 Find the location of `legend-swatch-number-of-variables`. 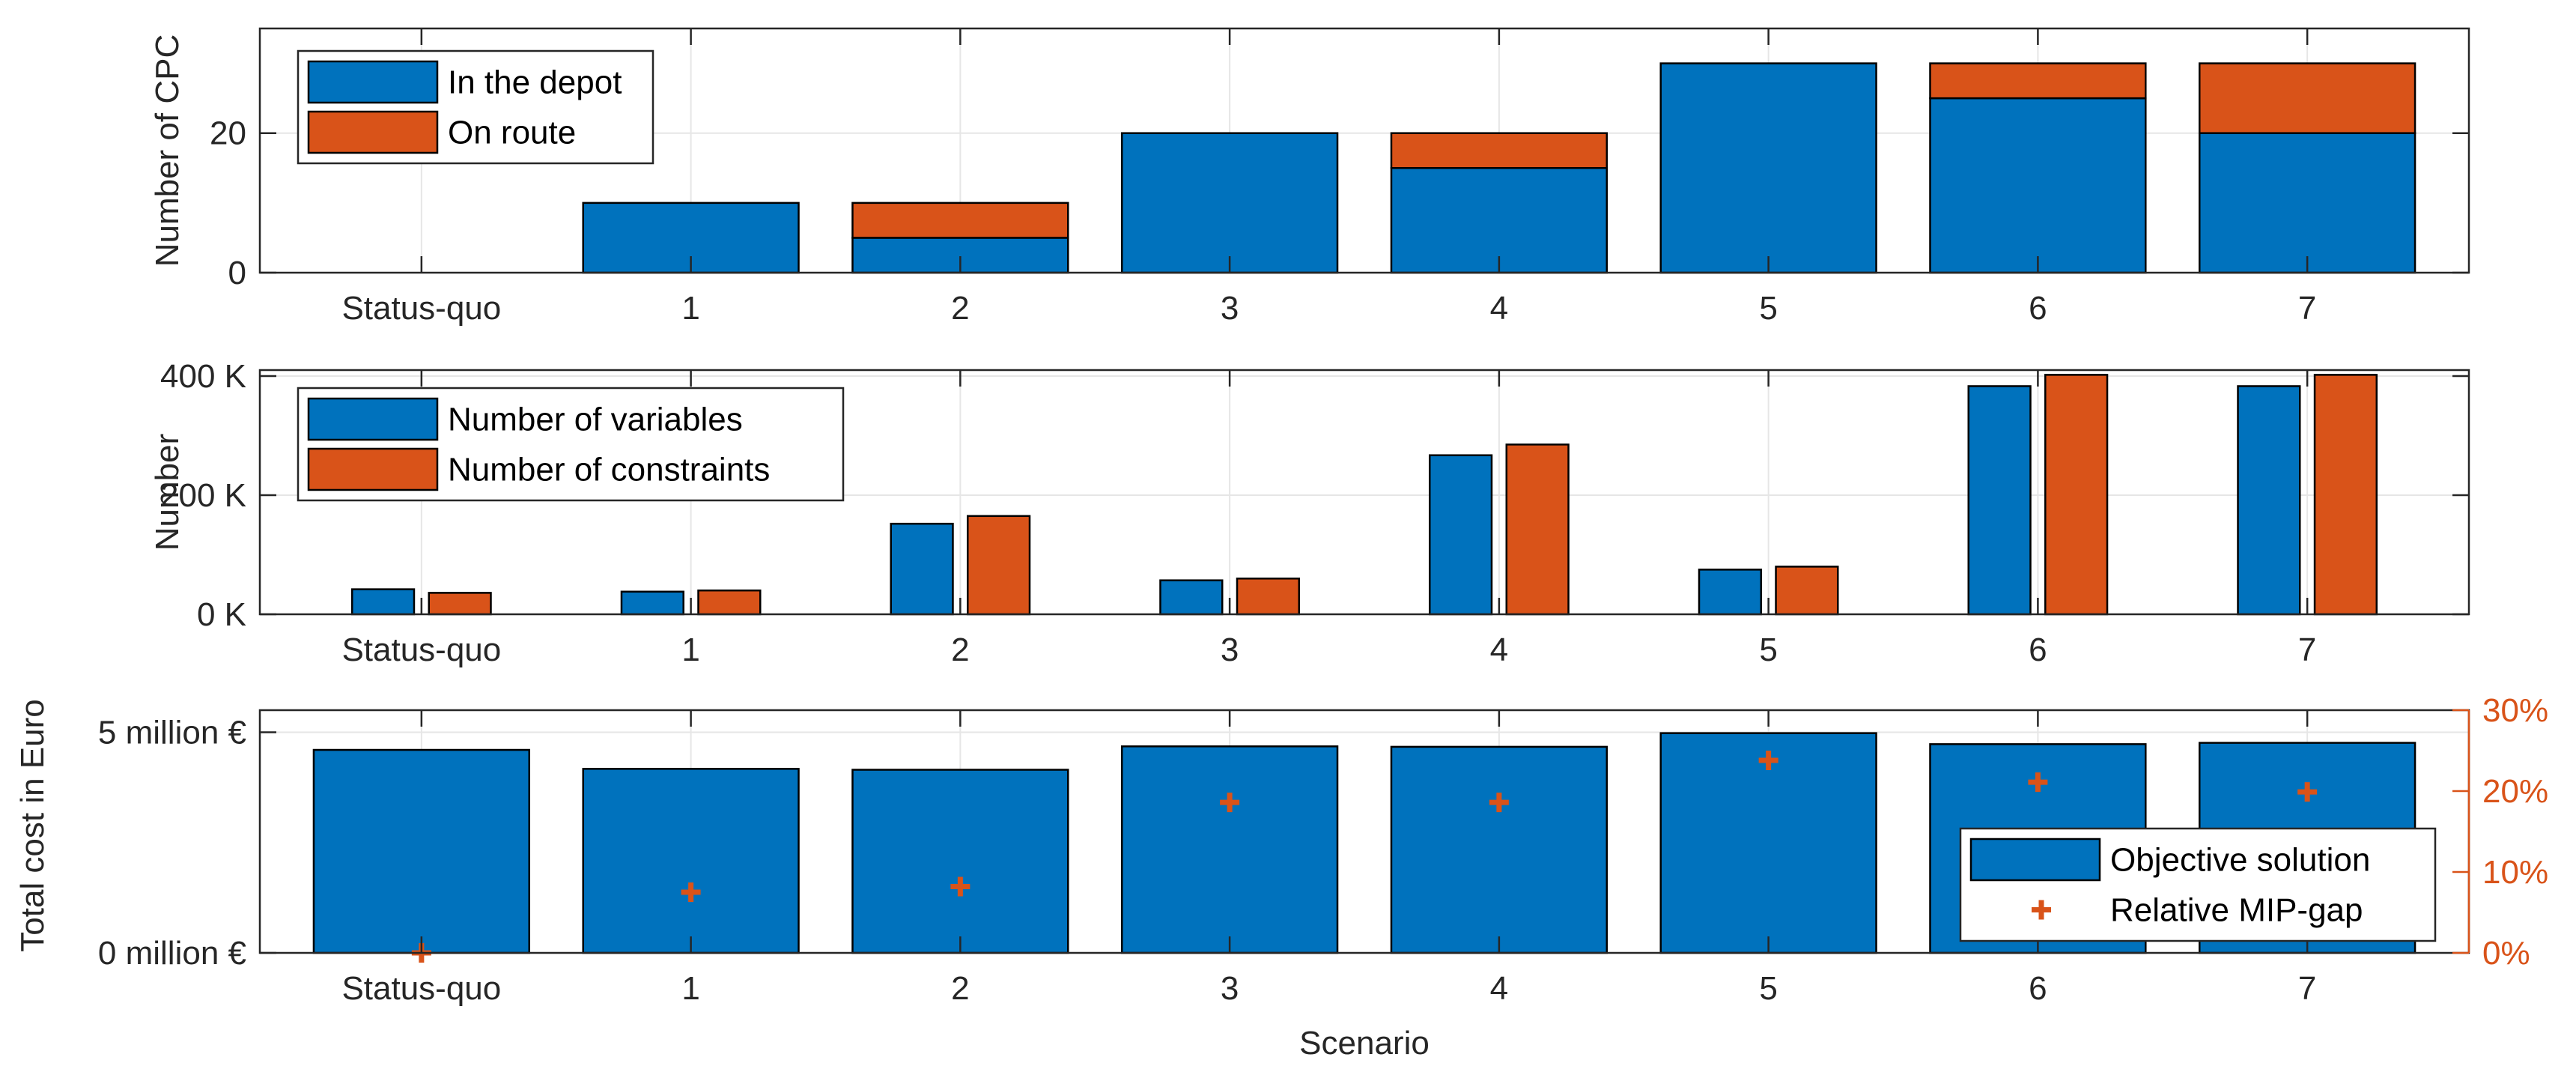

legend-swatch-number-of-variables is located at coordinates (373, 419).